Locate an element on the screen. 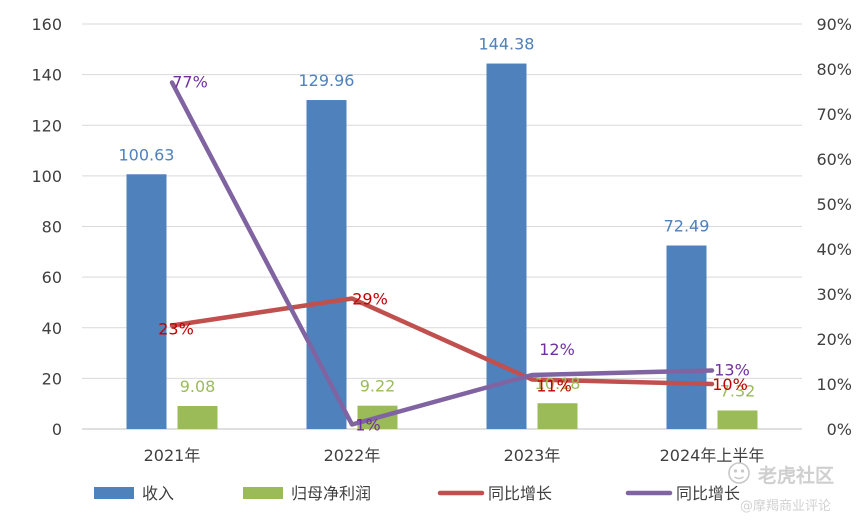 The width and height of the screenshot is (864, 524). right-tick-label: 60% is located at coordinates (834, 159).